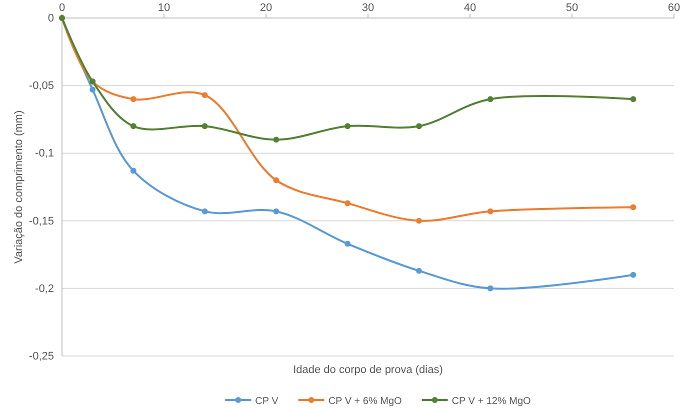 The height and width of the screenshot is (408, 686). I want to click on x-tick-label: 10, so click(164, 8).